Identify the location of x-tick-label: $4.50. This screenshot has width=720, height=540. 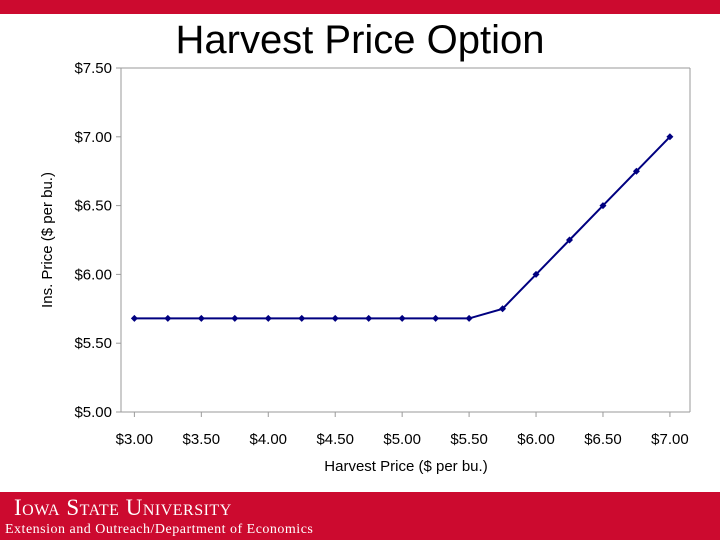
(335, 439).